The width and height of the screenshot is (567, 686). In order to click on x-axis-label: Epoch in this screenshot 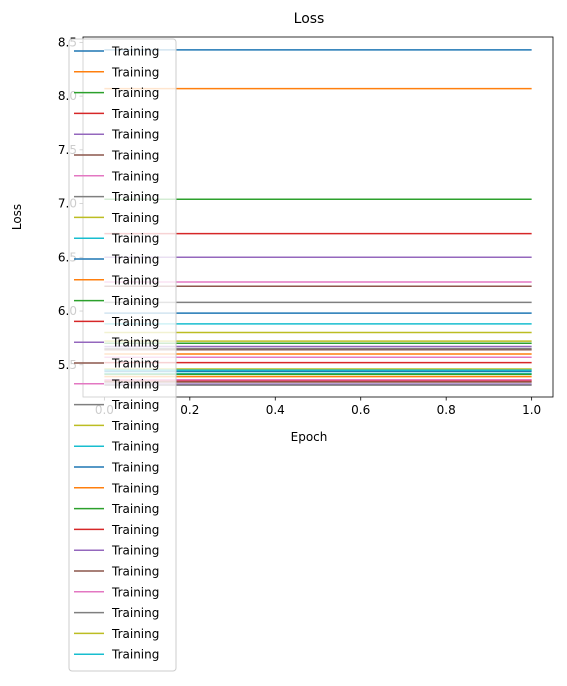, I will do `click(309, 437)`.